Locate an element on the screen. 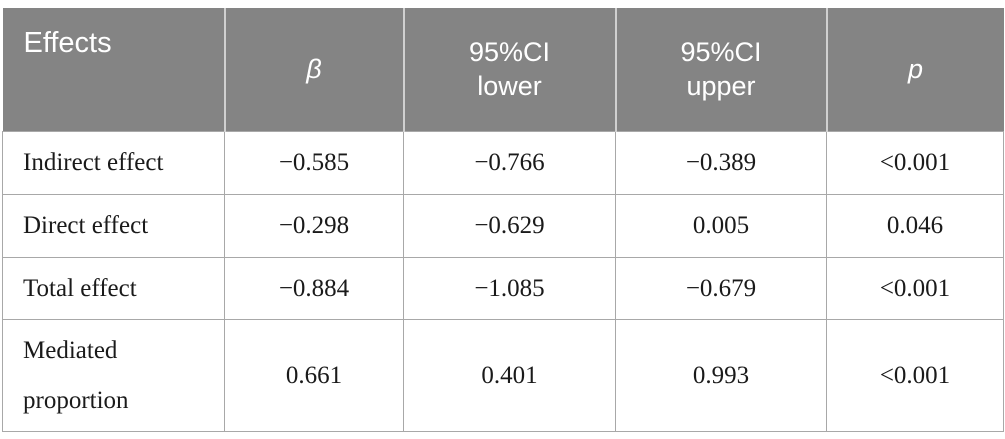  effect-label: Total effect is located at coordinates (113, 288).